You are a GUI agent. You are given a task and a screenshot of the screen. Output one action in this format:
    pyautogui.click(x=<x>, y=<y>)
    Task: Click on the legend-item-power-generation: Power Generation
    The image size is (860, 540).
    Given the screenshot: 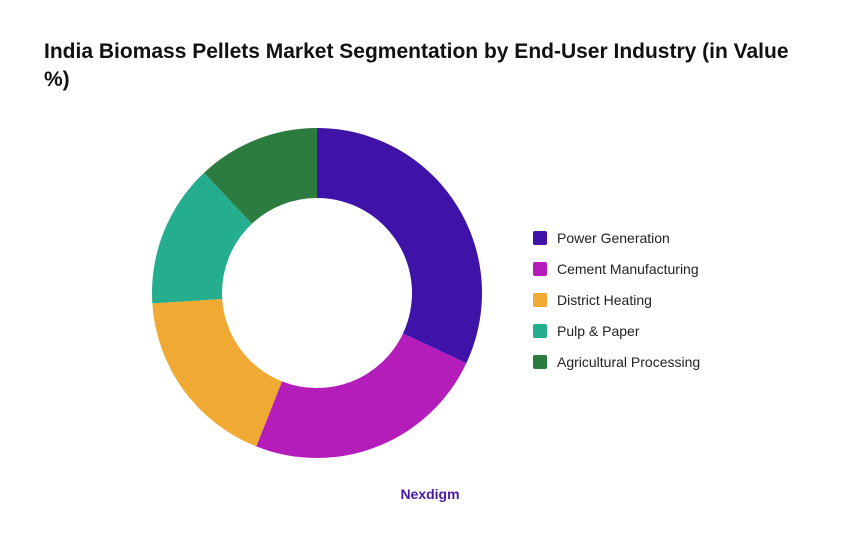 What is the action you would take?
    pyautogui.click(x=616, y=237)
    